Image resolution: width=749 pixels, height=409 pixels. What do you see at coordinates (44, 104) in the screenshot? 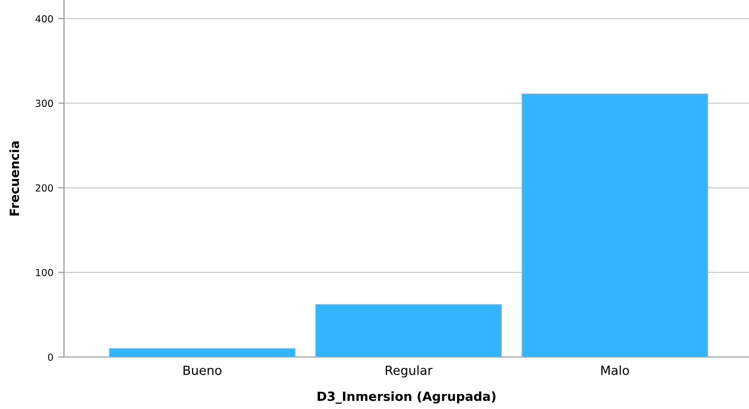
I see `y-tick-label: 300` at bounding box center [44, 104].